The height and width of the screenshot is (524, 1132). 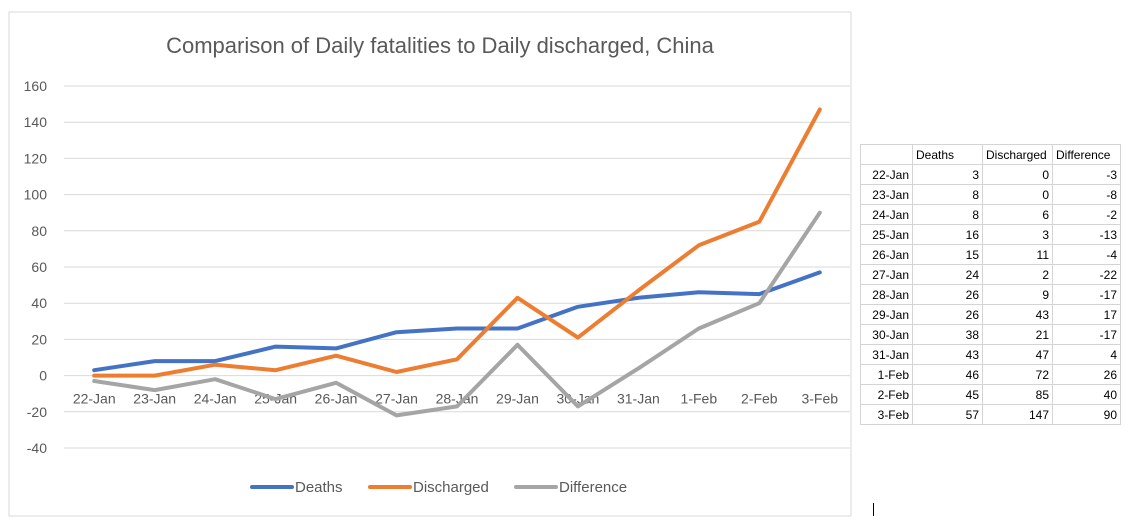 What do you see at coordinates (947, 334) in the screenshot?
I see `table-value-cell: 38` at bounding box center [947, 334].